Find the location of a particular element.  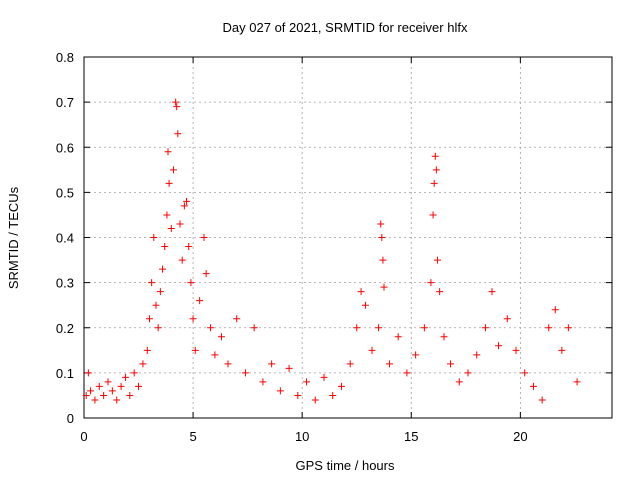

y-tick-label: 0.2 is located at coordinates (65, 328).